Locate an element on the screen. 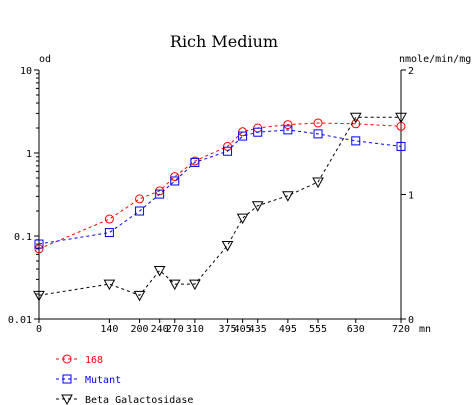 The width and height of the screenshot is (472, 405). x-tick-label: 555 is located at coordinates (318, 329).